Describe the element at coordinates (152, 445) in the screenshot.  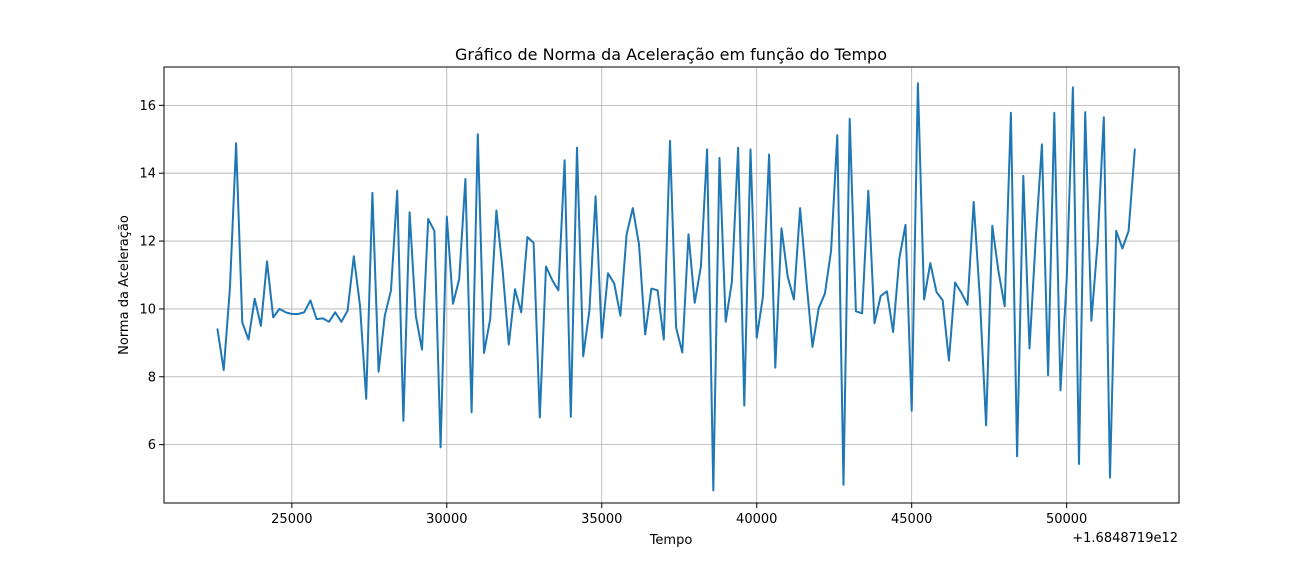
I see `y-tick-label: 6` at that location.